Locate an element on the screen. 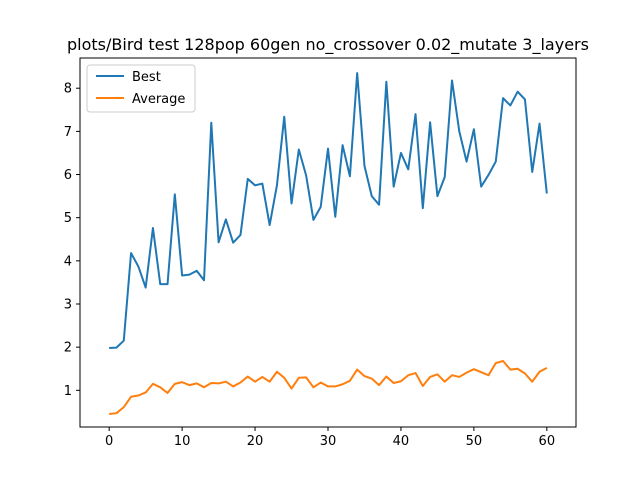  y-tick-label: 3 is located at coordinates (68, 305).